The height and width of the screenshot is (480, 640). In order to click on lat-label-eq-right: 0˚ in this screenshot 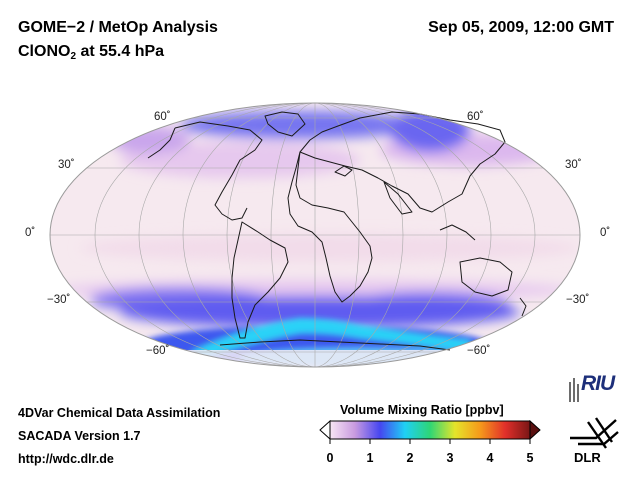, I will do `click(605, 233)`.